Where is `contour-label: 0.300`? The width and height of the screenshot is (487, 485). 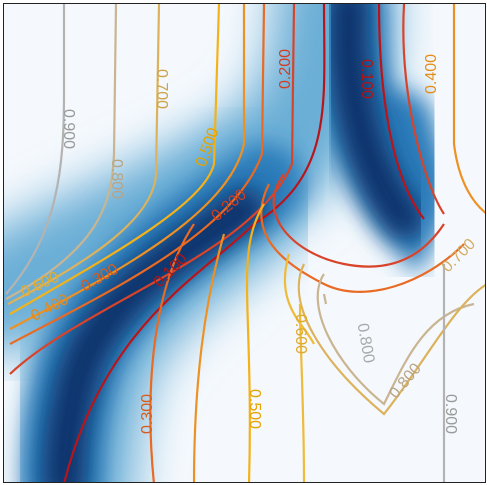
contour-label: 0.300 is located at coordinates (147, 414).